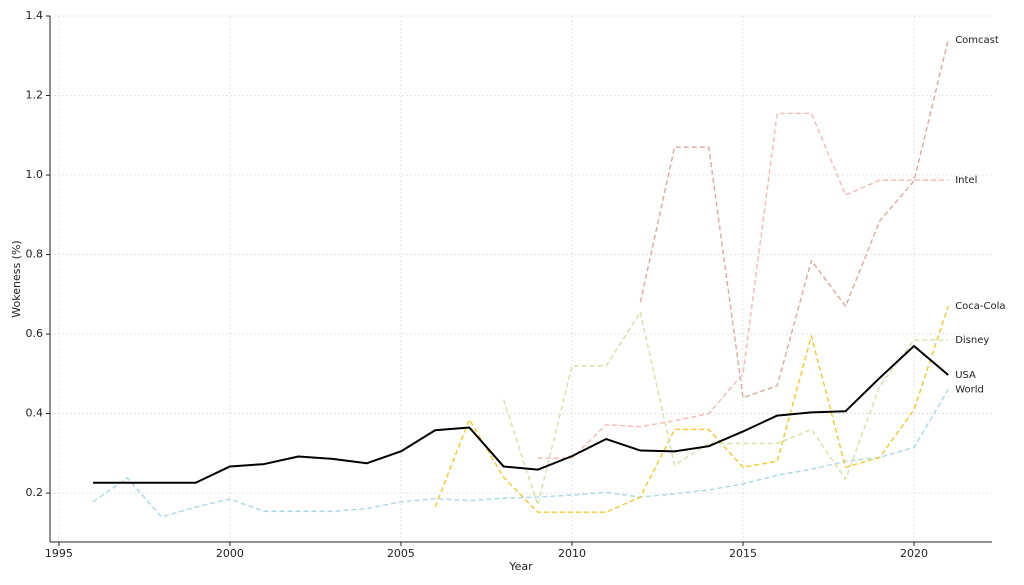 The image size is (1024, 585). What do you see at coordinates (572, 553) in the screenshot?
I see `x-tick-label: 2010` at bounding box center [572, 553].